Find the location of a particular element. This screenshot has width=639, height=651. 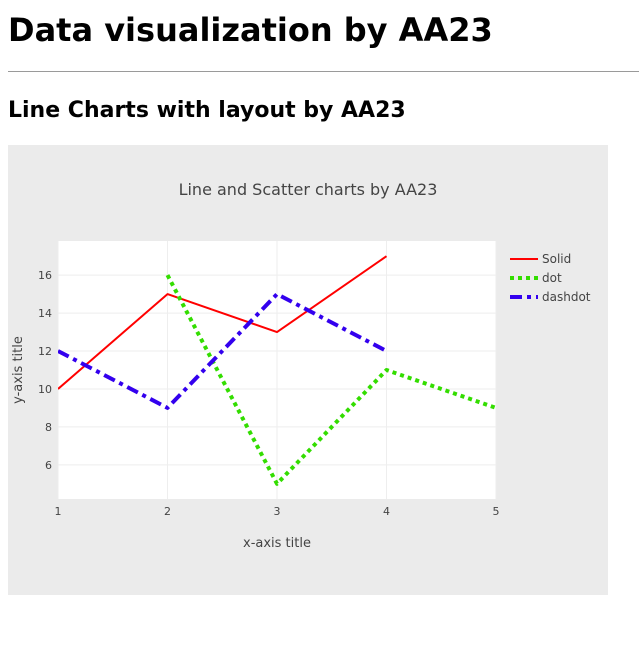

legend-item-dashdot: dashdot is located at coordinates (550, 297).